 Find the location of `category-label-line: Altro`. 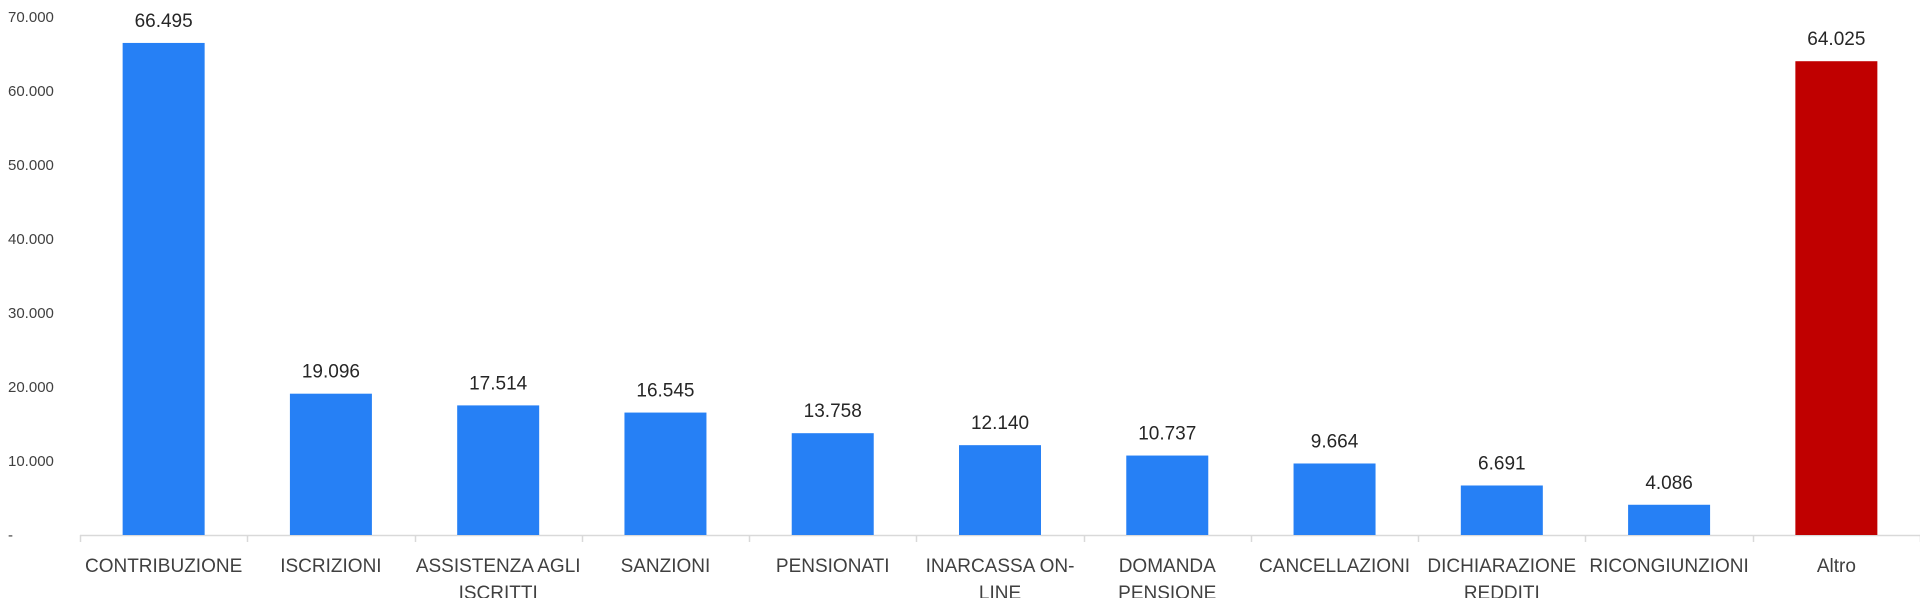

category-label-line: Altro is located at coordinates (1836, 566).